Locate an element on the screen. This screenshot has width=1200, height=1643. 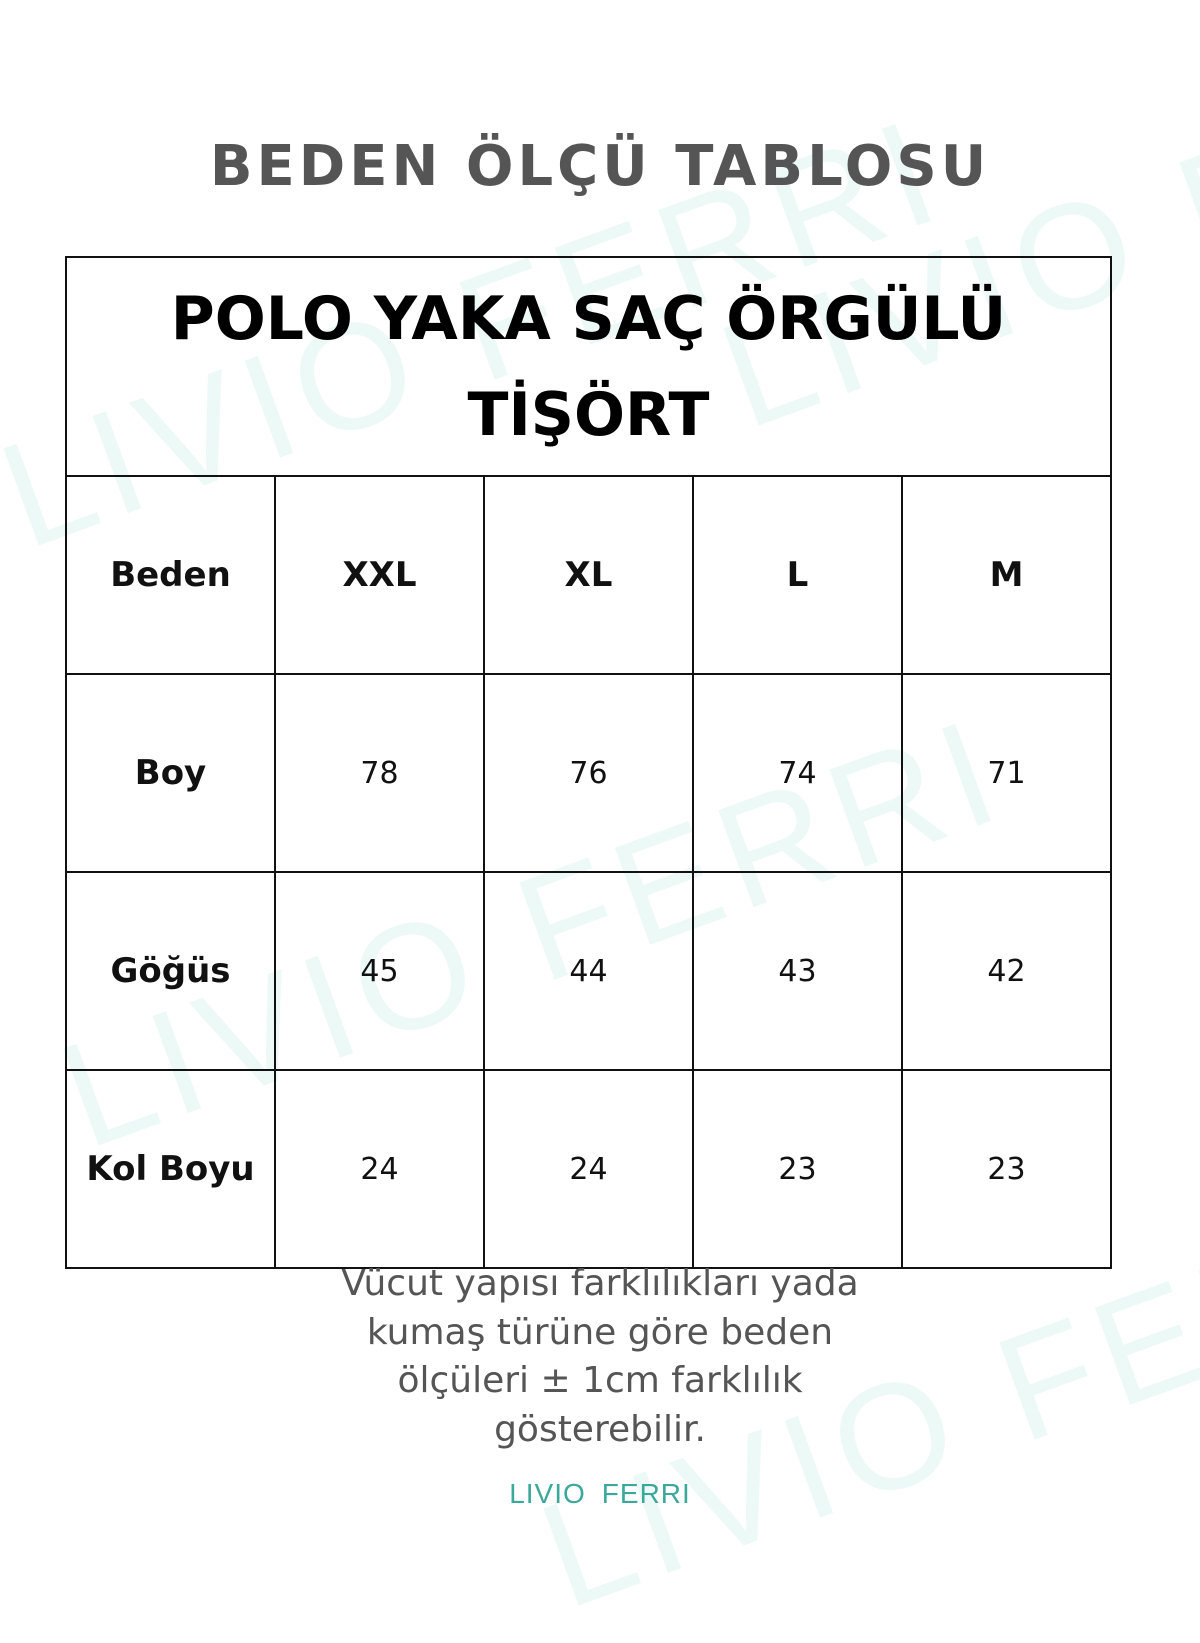
header-cell: XXL is located at coordinates (379, 575).